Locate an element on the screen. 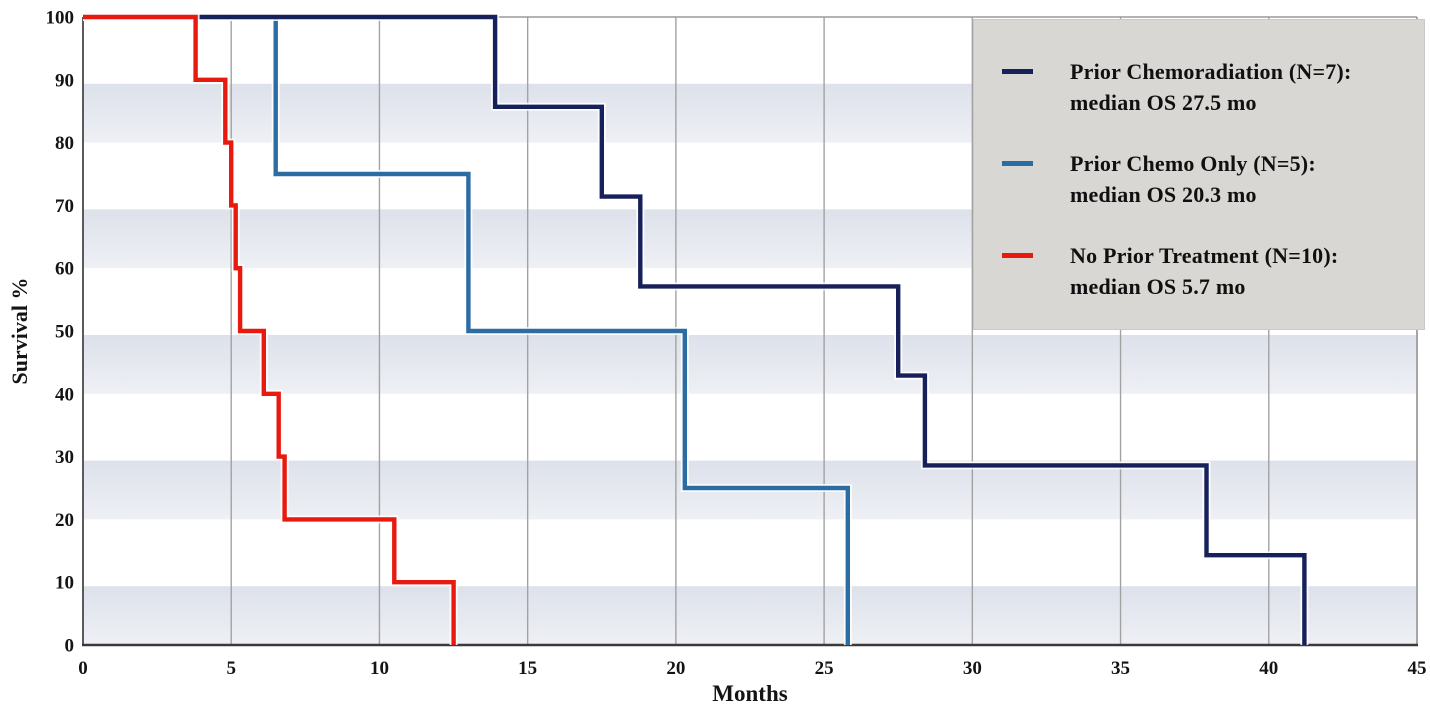 The width and height of the screenshot is (1430, 712). legend-swatch-red-dash-icon is located at coordinates (1017, 255).